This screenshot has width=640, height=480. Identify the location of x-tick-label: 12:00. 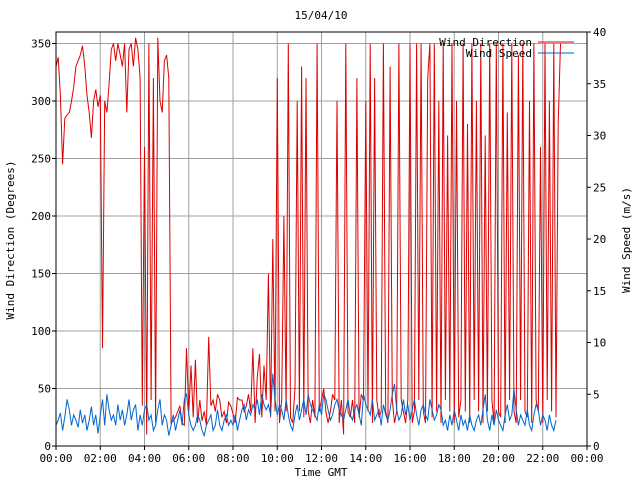
(321, 458).